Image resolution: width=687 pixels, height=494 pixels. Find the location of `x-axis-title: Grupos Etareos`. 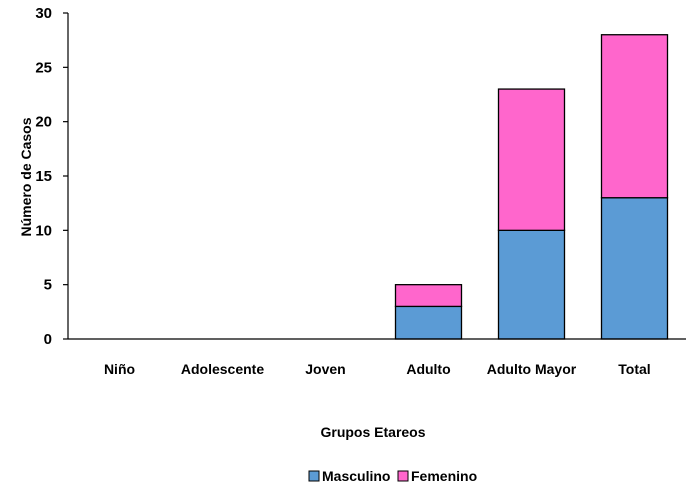

x-axis-title: Grupos Etareos is located at coordinates (372, 432).